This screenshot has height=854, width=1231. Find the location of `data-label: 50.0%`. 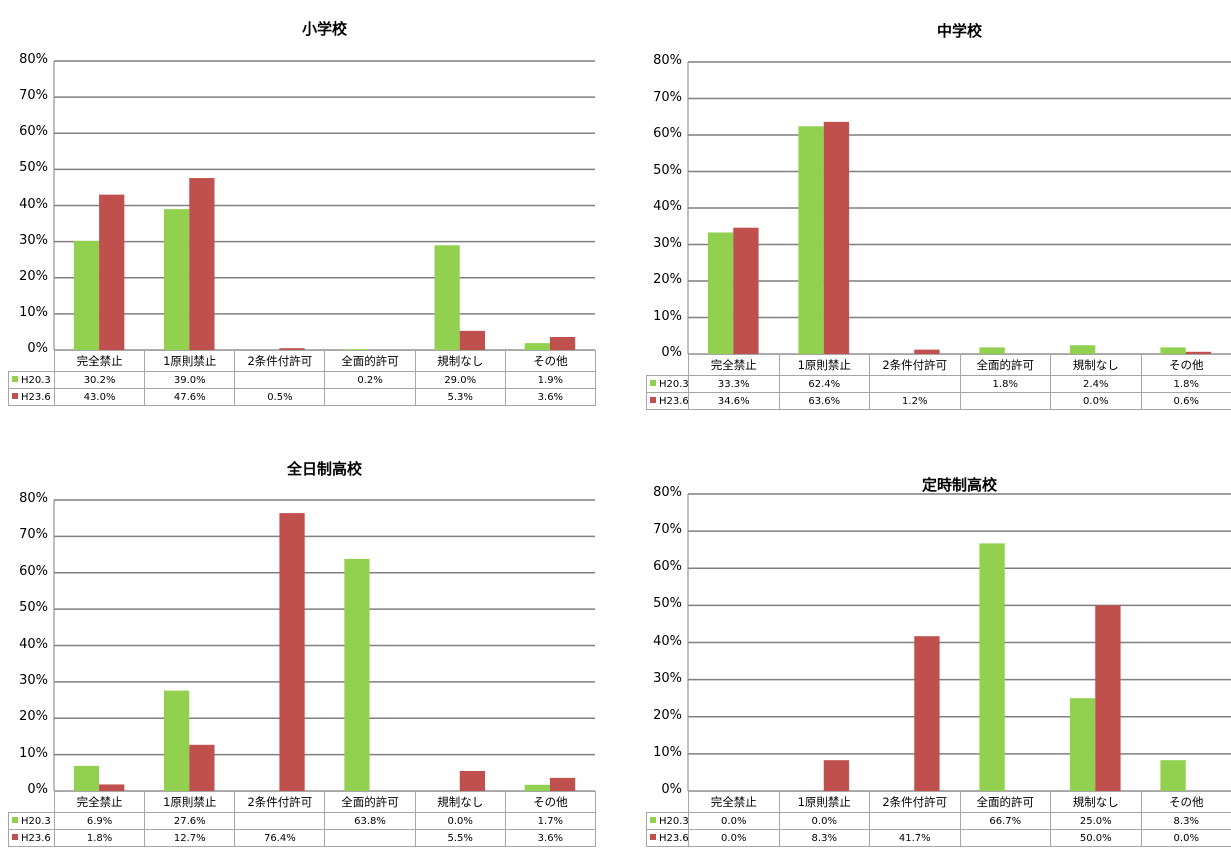

data-label: 50.0% is located at coordinates (1096, 838).